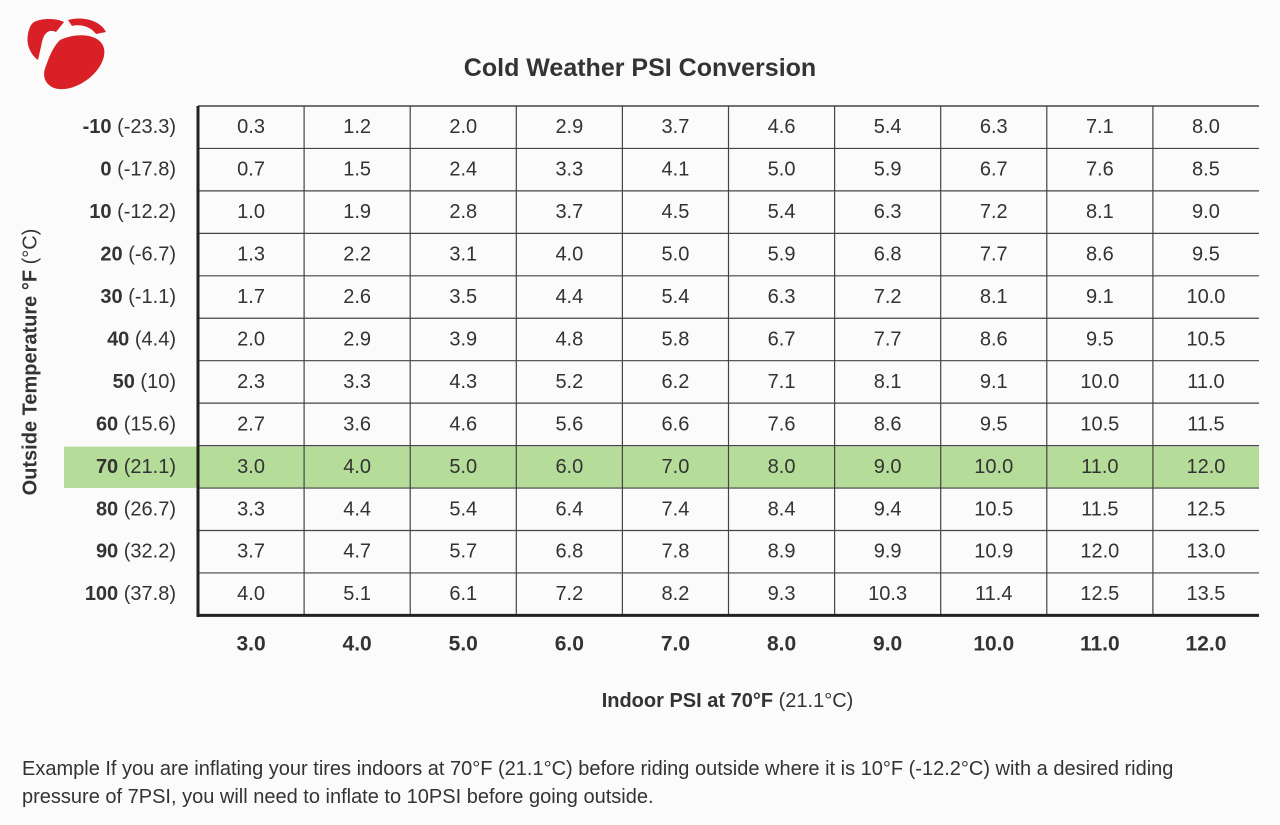 This screenshot has height=825, width=1280. Describe the element at coordinates (676, 424) in the screenshot. I see `cell-value: 6.6` at that location.